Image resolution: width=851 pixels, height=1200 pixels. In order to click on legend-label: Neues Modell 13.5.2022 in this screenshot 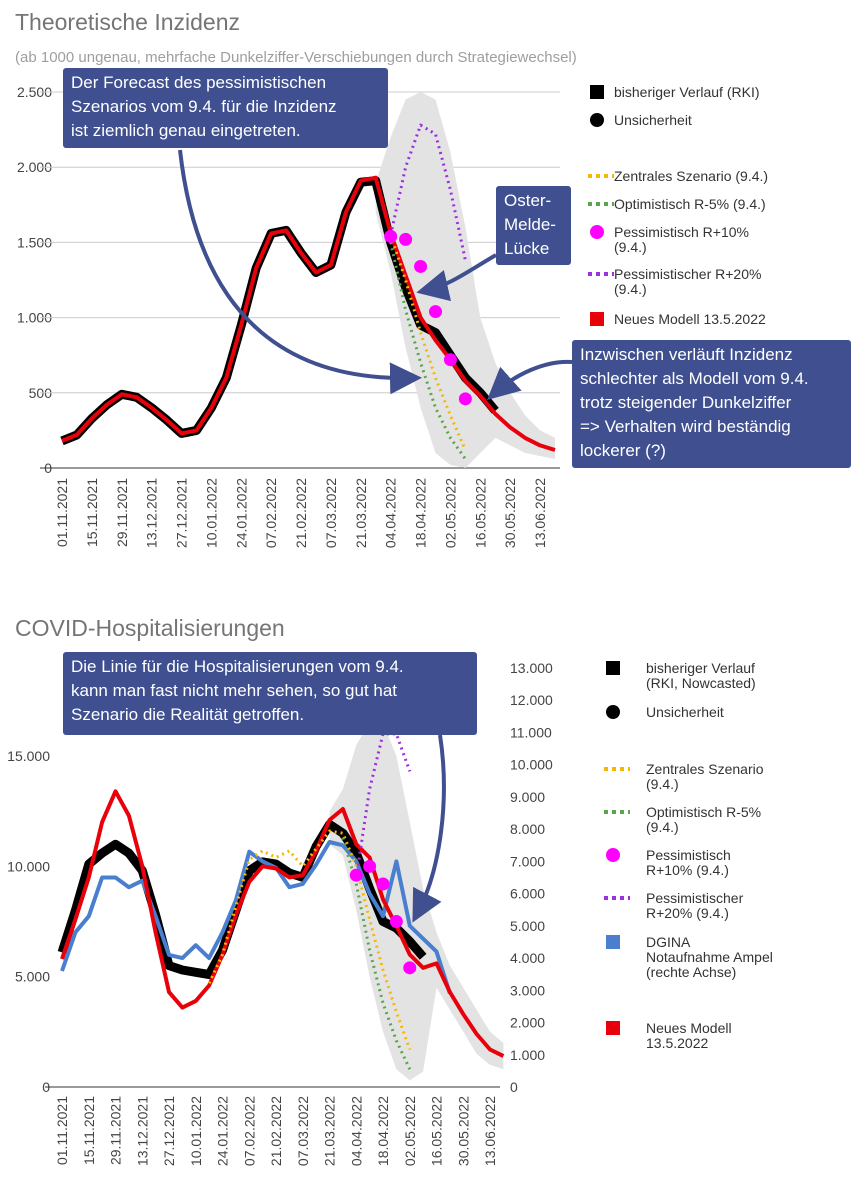, I will do `click(689, 1035)`.